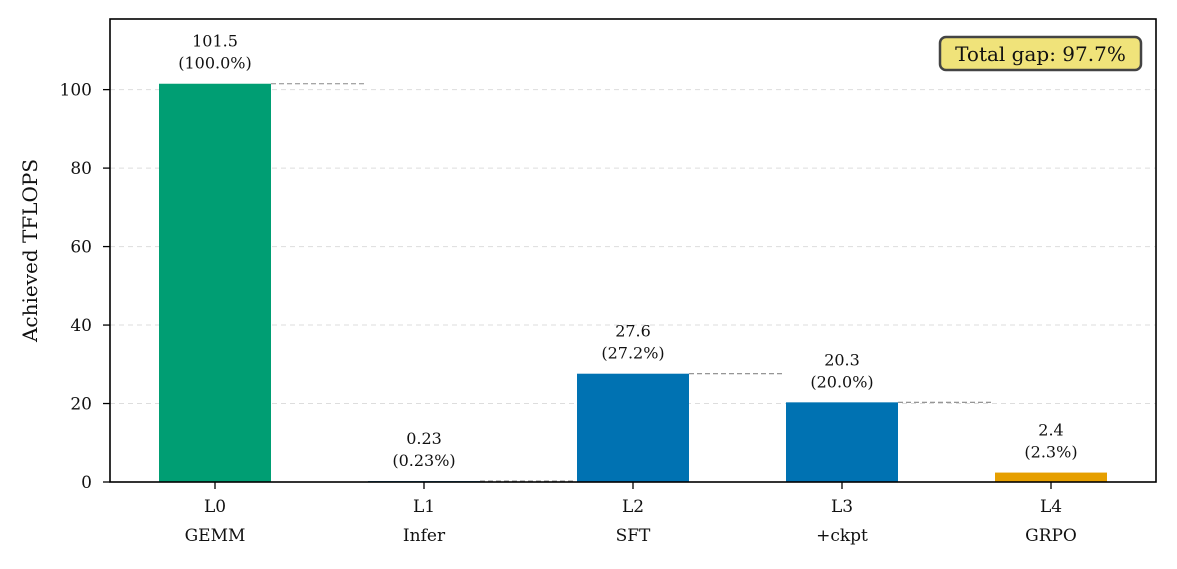 Image resolution: width=1177 pixels, height=569 pixels. Describe the element at coordinates (424, 536) in the screenshot. I see `x-tick-label: Infer` at that location.